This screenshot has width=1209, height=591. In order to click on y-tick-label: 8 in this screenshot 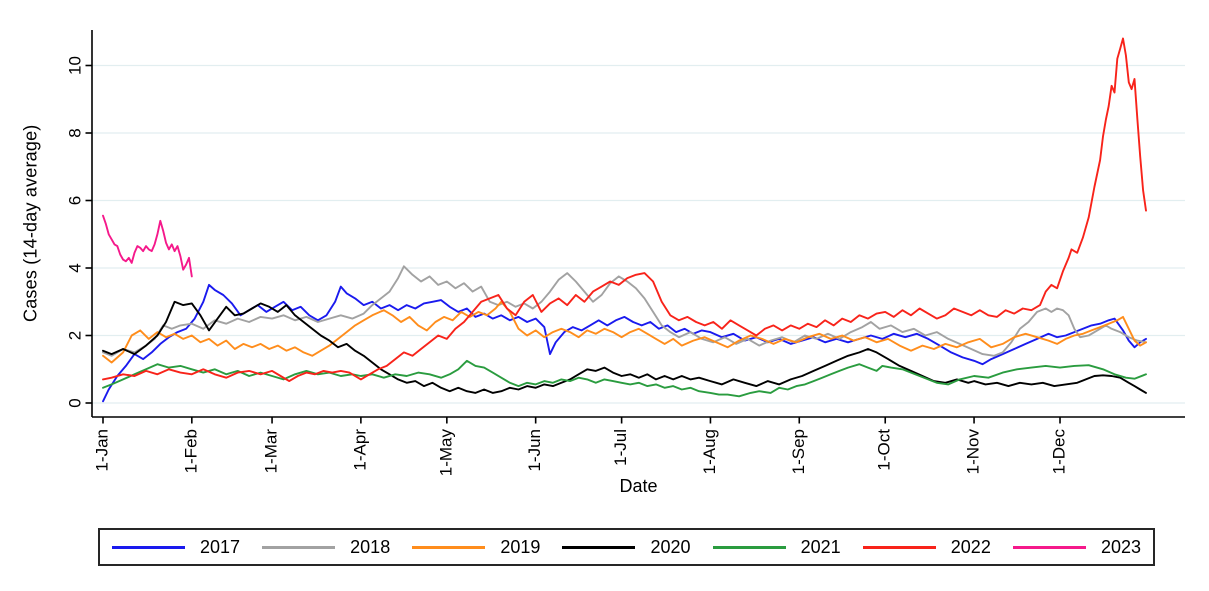, I will do `click(74, 132)`.